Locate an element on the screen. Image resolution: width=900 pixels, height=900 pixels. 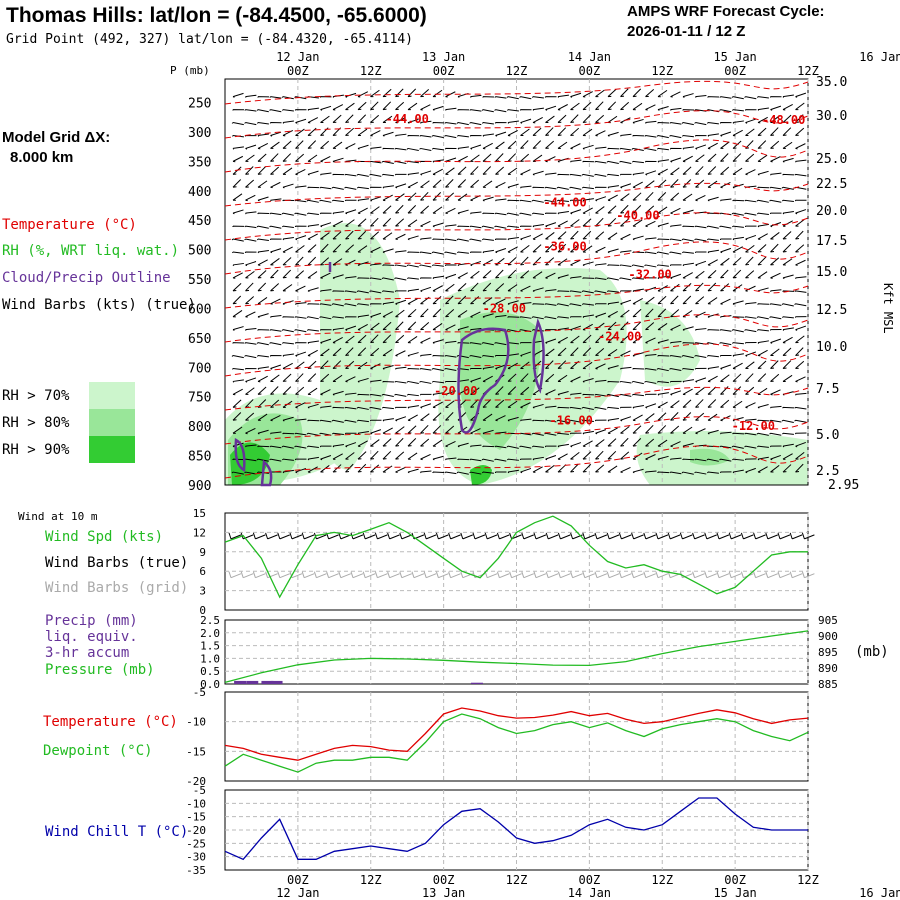
date-label-bottom: 15 Jan is located at coordinates (734, 893).